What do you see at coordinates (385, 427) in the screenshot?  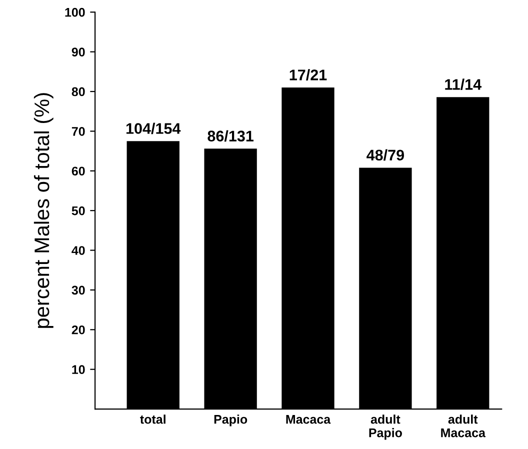 I see `x-tick-label: adult Papio` at bounding box center [385, 427].